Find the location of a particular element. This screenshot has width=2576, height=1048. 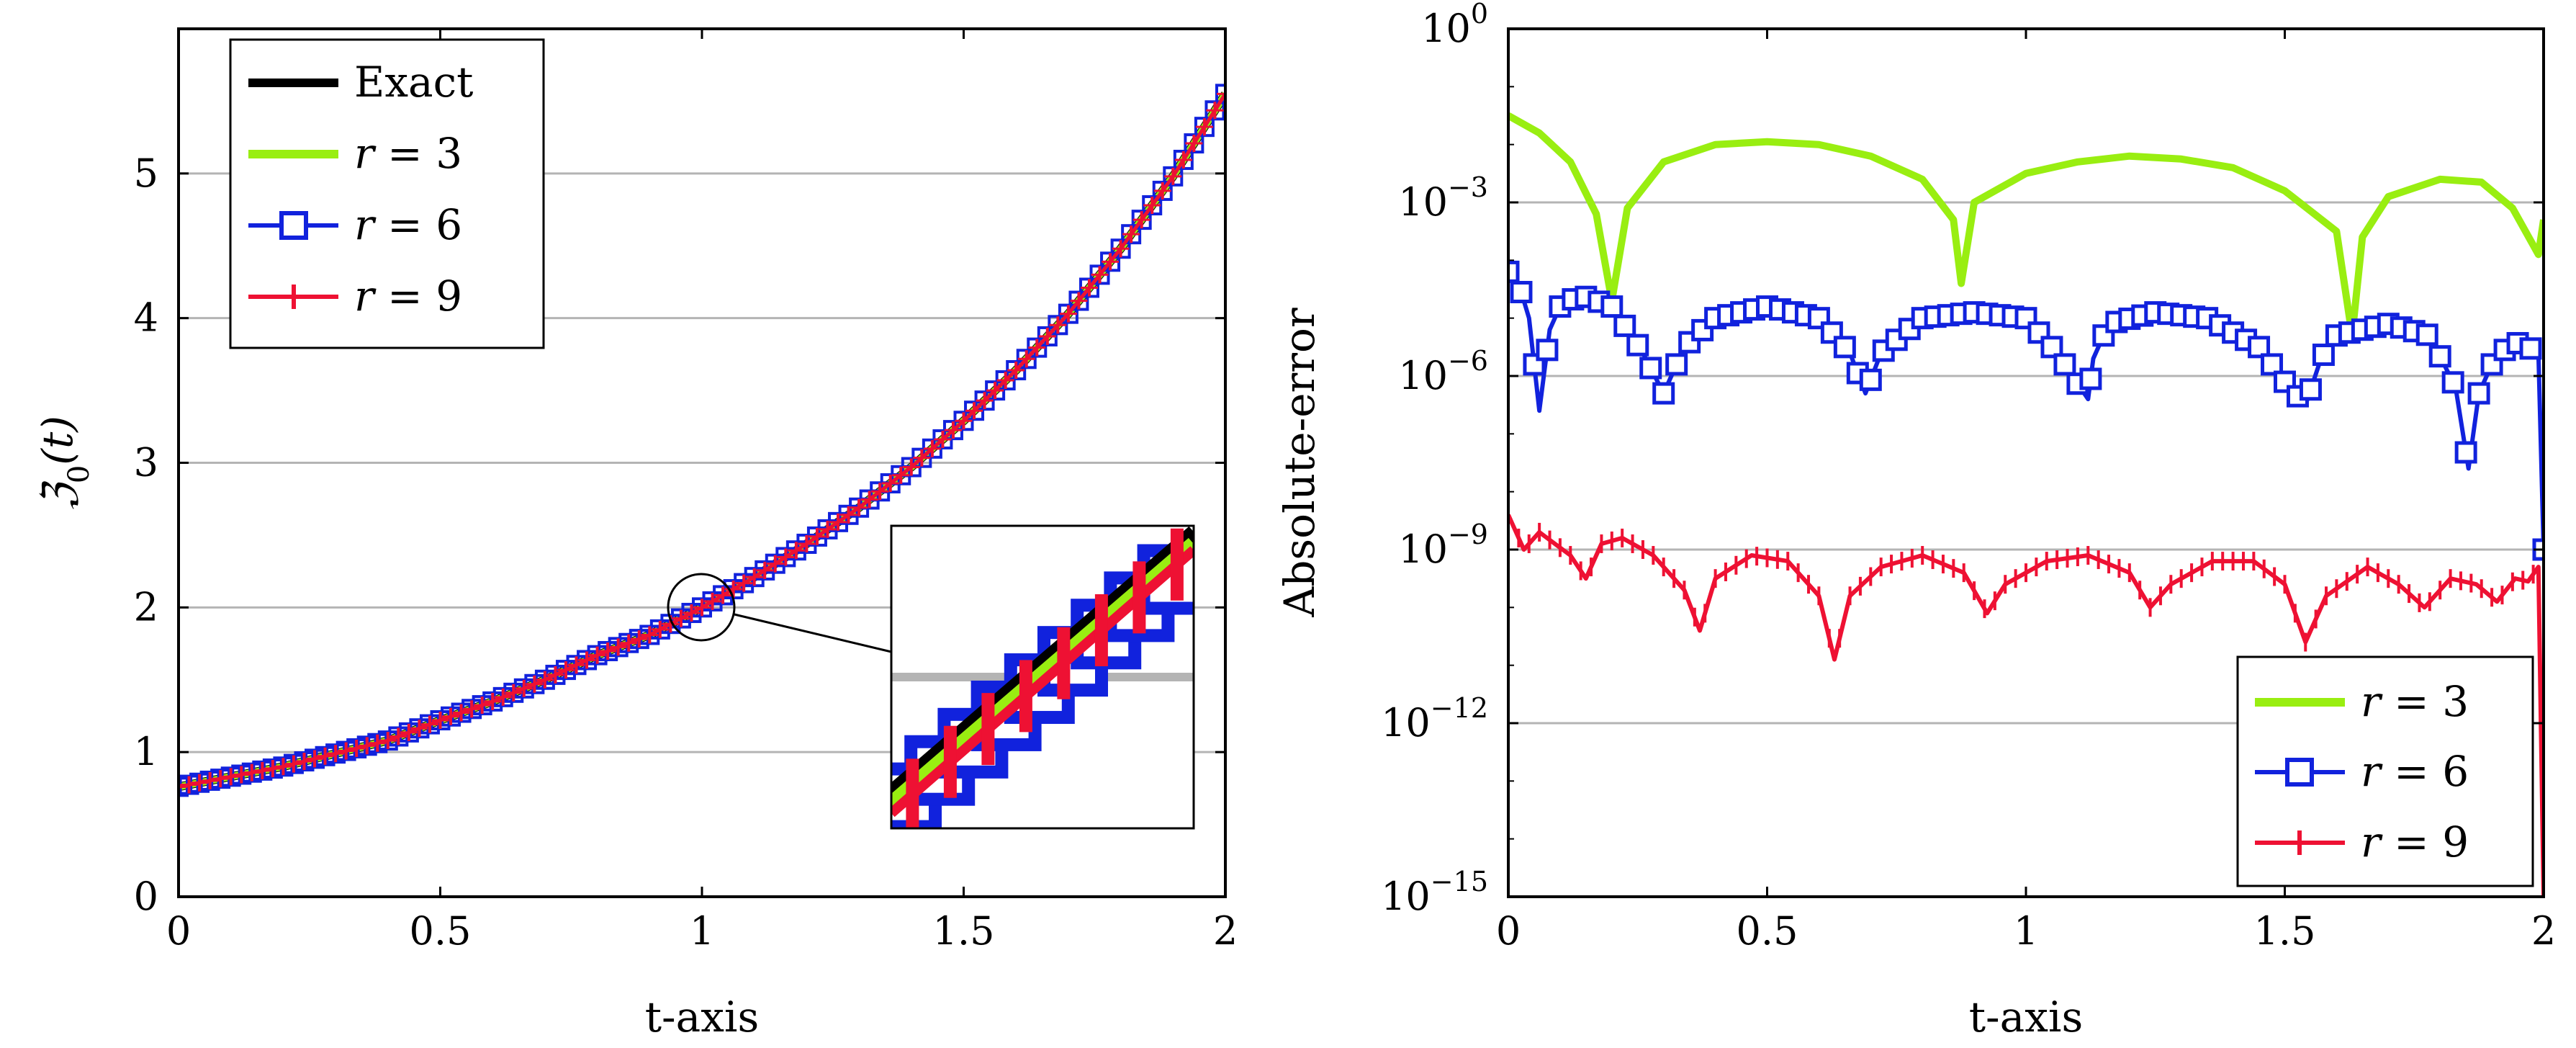

legend-eq-r6: = 6 is located at coordinates (418, 224).